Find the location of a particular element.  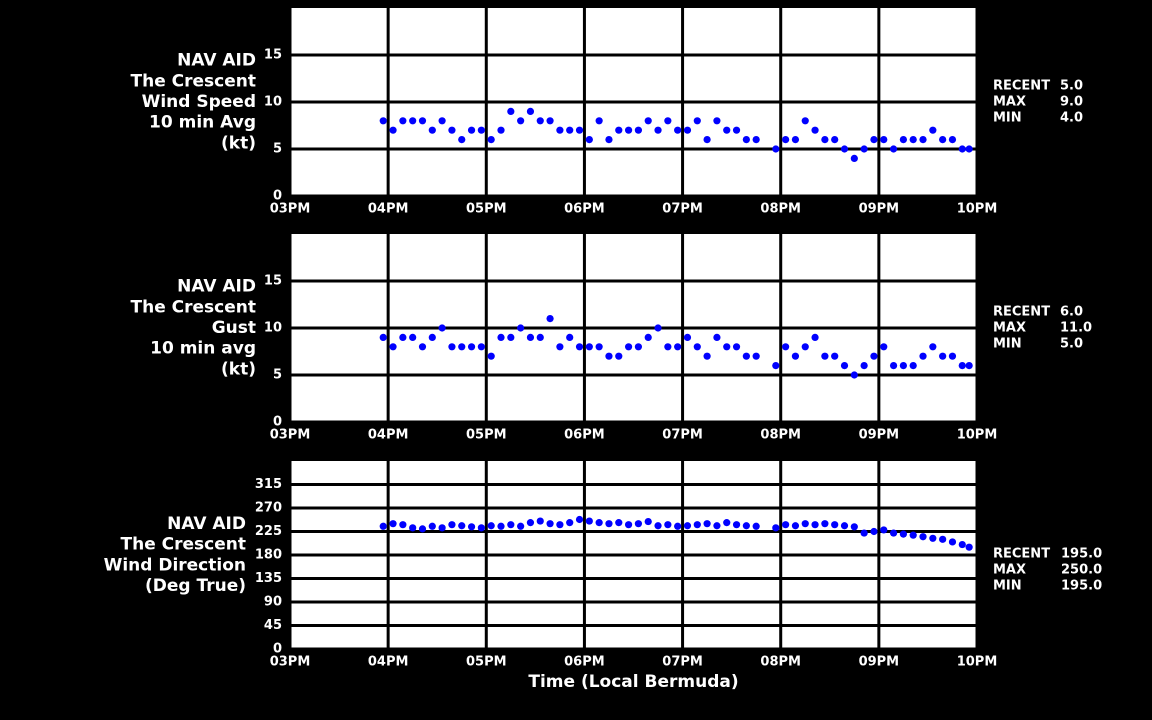

y-tick-label: 315 is located at coordinates (268, 484).